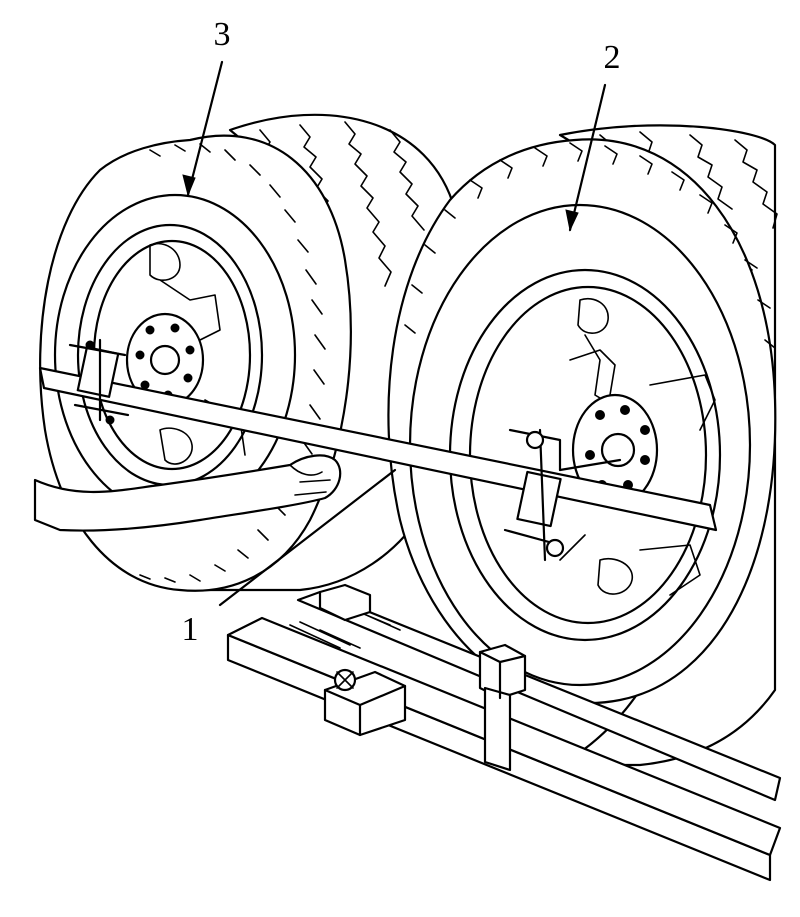 The image size is (800, 917). I want to click on right-rod-clamp, so click(534, 495).